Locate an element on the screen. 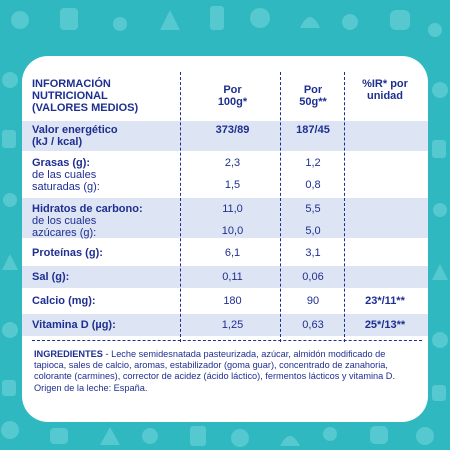 The height and width of the screenshot is (450, 450). row-value-50g: 1,2 is located at coordinates (313, 163).